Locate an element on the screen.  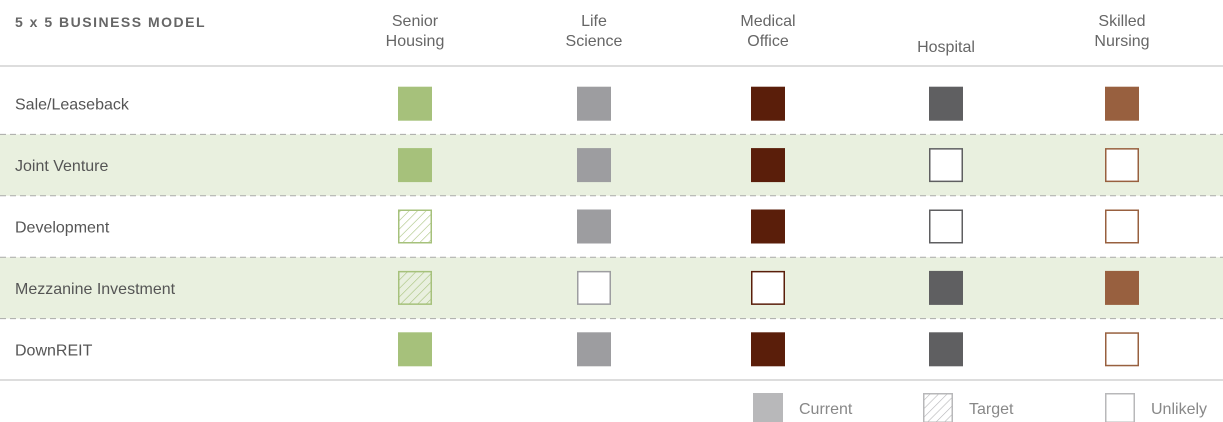
row-label: Joint Venture is located at coordinates (62, 166).